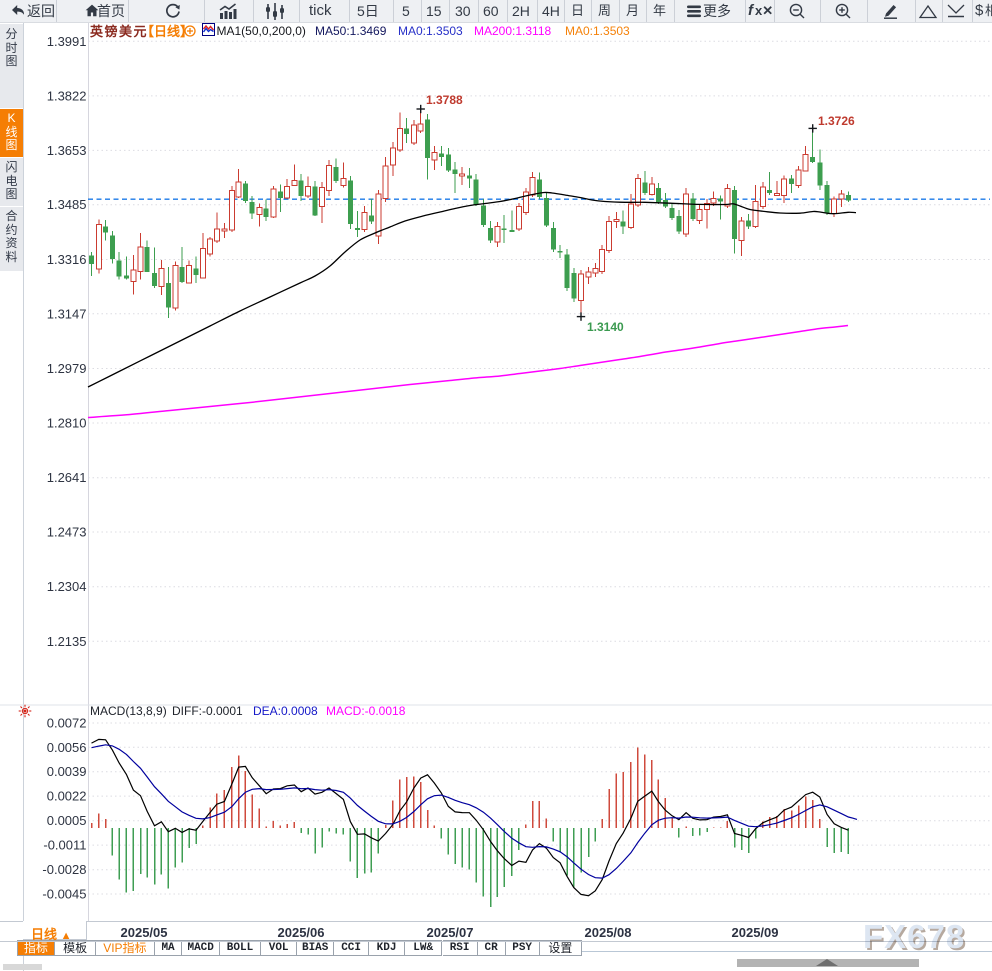  Describe the element at coordinates (67, 586) in the screenshot. I see `svg-text: 1.2304` at that location.